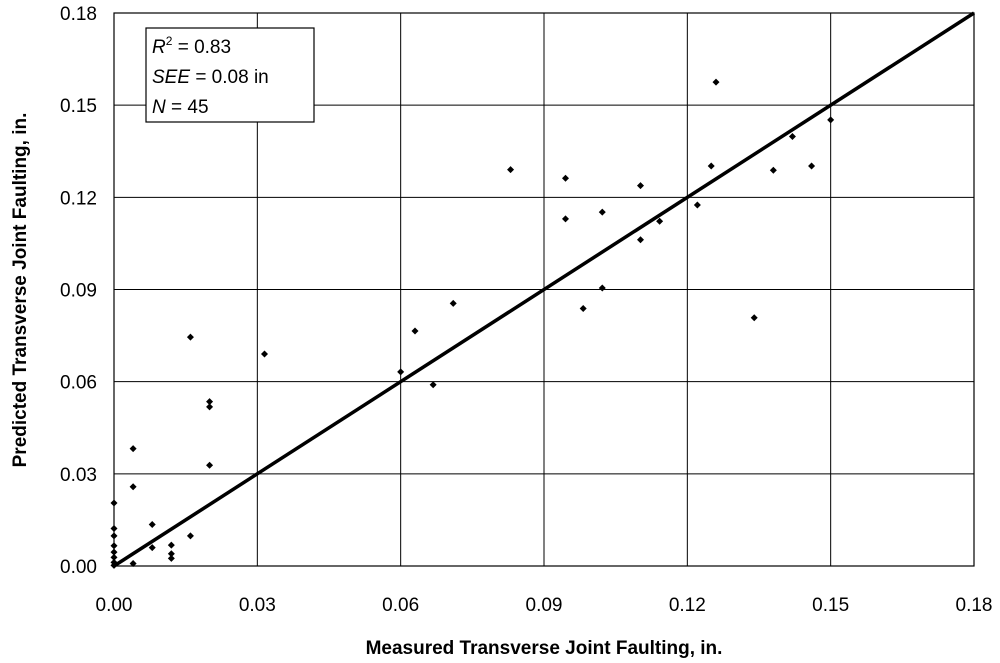 The height and width of the screenshot is (663, 1000). Describe the element at coordinates (191, 46) in the screenshot. I see `r-squared-stat: R2 = 0.83` at that location.